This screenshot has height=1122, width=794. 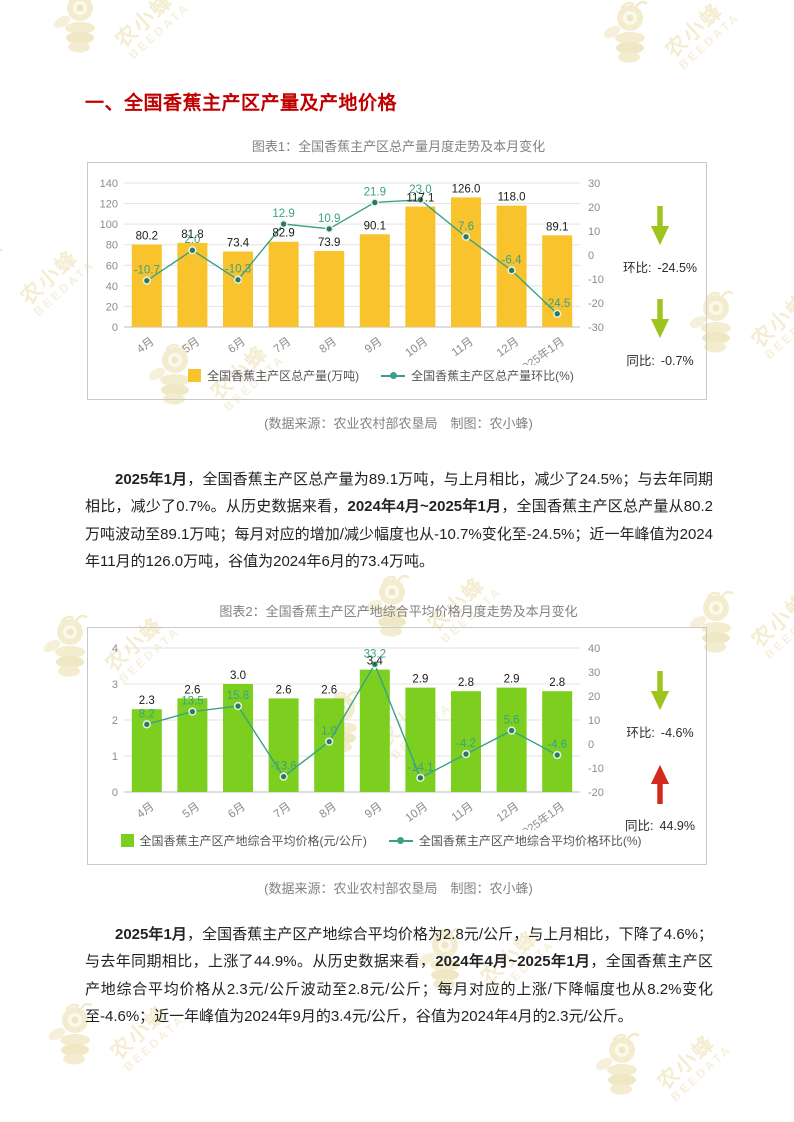 I want to click on svg-text: -13.6, so click(x=283, y=767).